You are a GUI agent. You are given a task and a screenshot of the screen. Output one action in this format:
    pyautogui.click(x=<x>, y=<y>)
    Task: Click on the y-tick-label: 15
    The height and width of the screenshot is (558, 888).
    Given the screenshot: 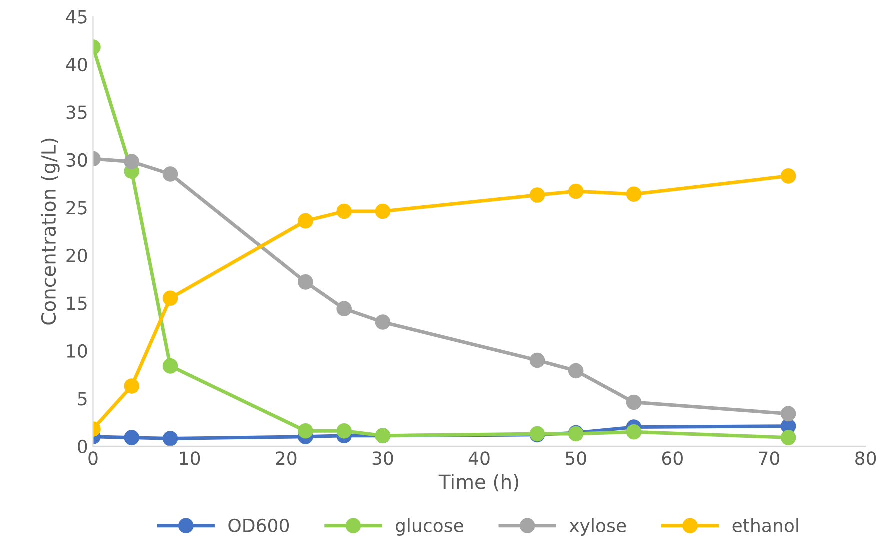 What is the action you would take?
    pyautogui.click(x=77, y=303)
    